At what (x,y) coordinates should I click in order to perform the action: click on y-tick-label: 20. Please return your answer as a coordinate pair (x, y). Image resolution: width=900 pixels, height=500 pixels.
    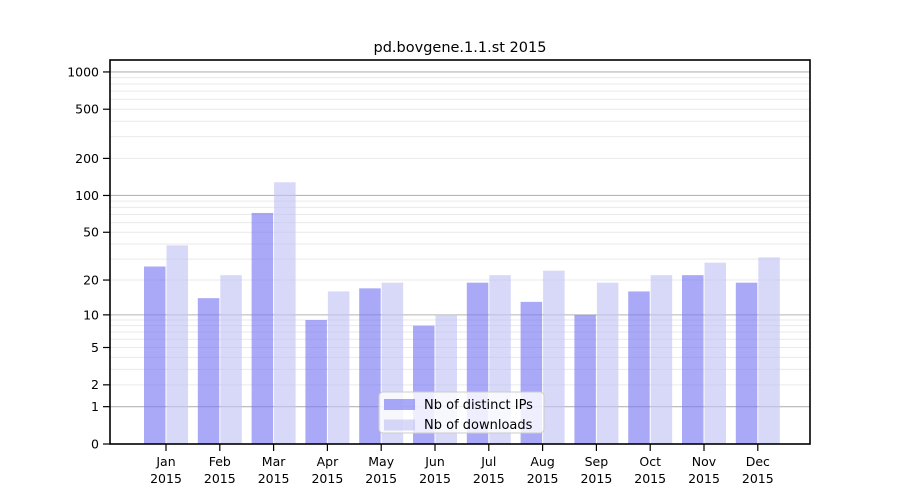
    Looking at the image, I should click on (91, 279).